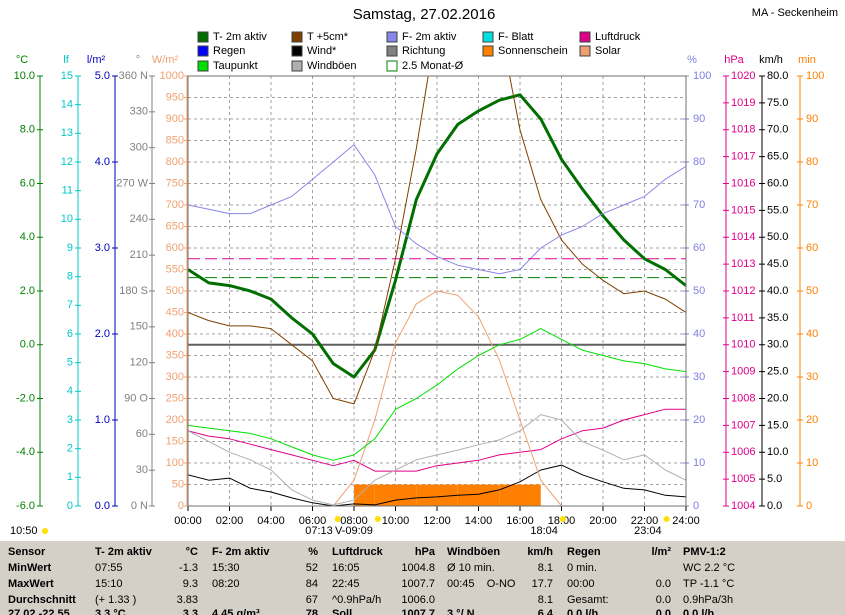 The width and height of the screenshot is (845, 615). I want to click on axis-title: °C, so click(22, 60).